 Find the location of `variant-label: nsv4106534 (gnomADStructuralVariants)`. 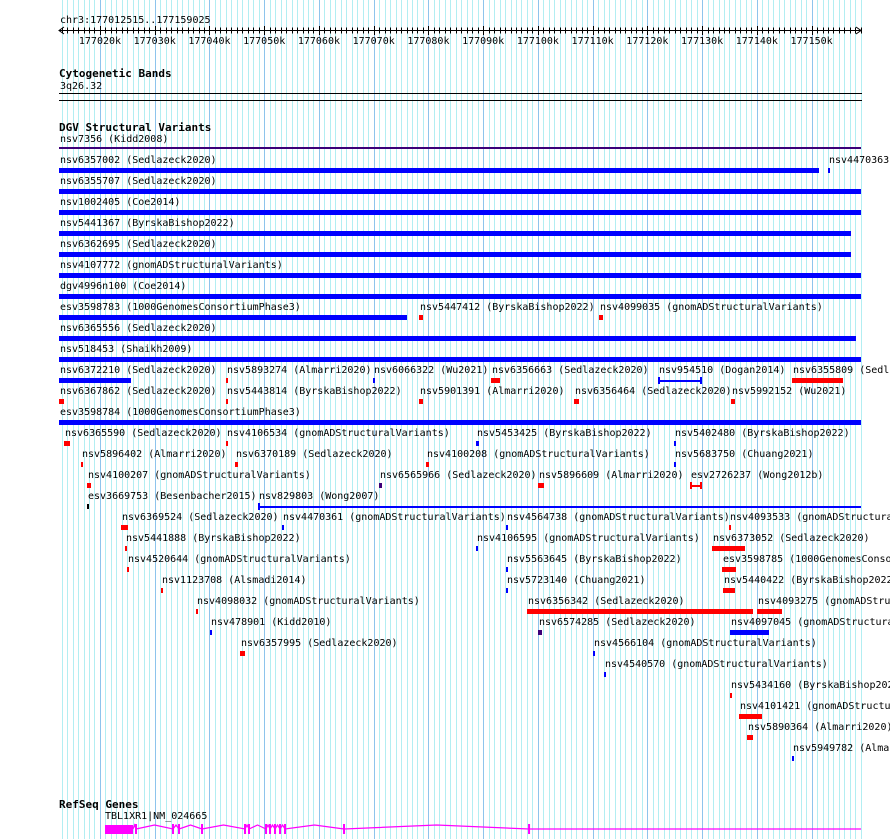

variant-label: nsv4106534 (gnomADStructuralVariants) is located at coordinates (338, 433).